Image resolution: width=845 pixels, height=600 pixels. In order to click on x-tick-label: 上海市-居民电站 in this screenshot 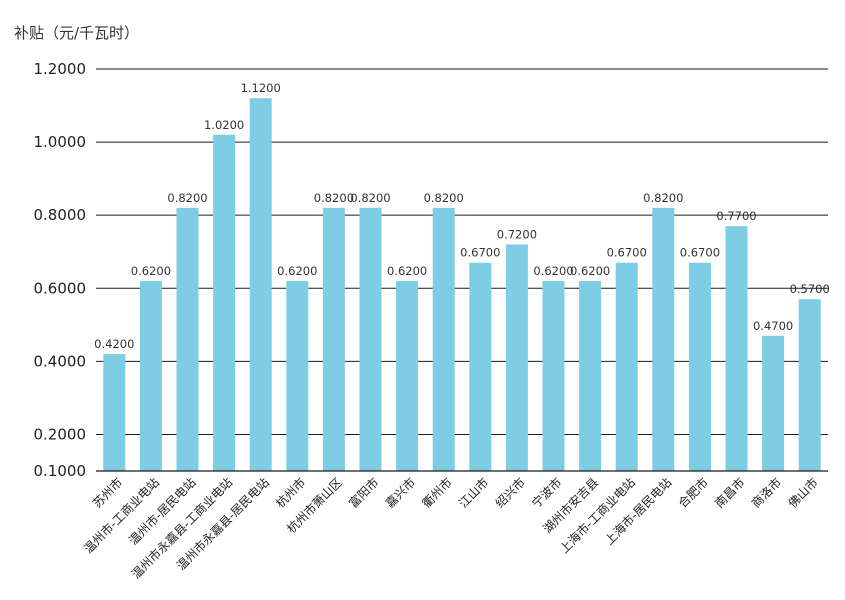, I will do `click(637, 511)`.